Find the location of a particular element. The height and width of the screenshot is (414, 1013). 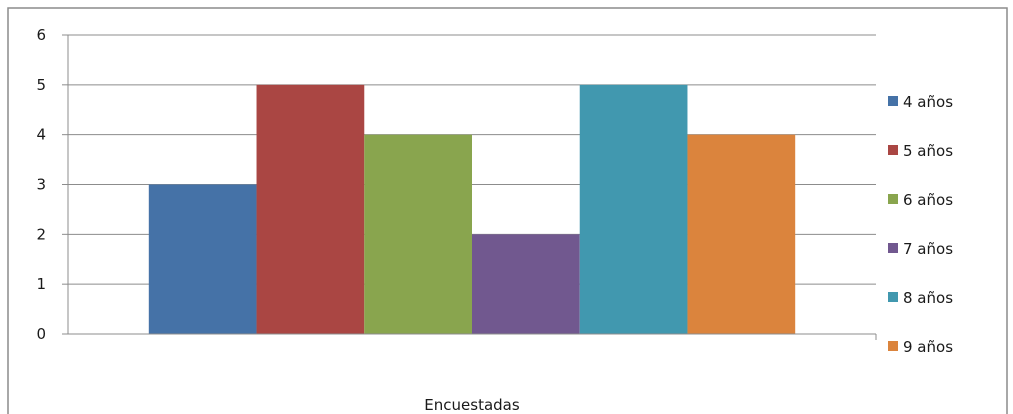

y-tick-label: 2 is located at coordinates (41, 234).